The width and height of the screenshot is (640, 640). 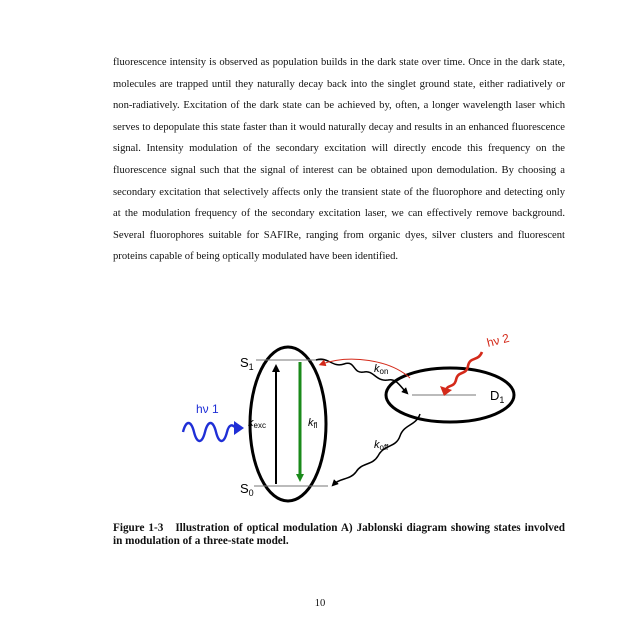 I want to click on d1-label: D1, so click(x=497, y=396).